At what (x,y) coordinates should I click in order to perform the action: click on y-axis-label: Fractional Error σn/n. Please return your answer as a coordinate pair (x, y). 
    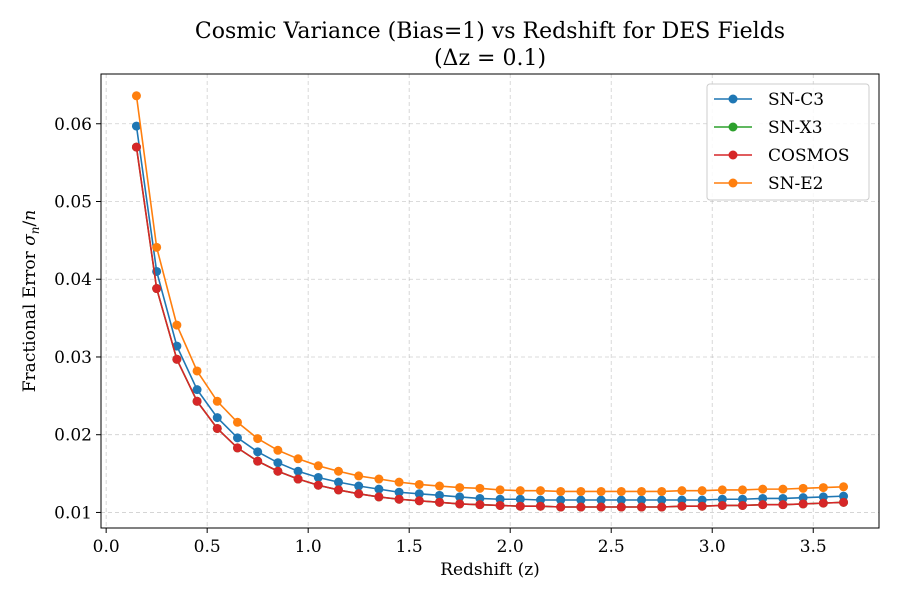
    Looking at the image, I should click on (31, 301).